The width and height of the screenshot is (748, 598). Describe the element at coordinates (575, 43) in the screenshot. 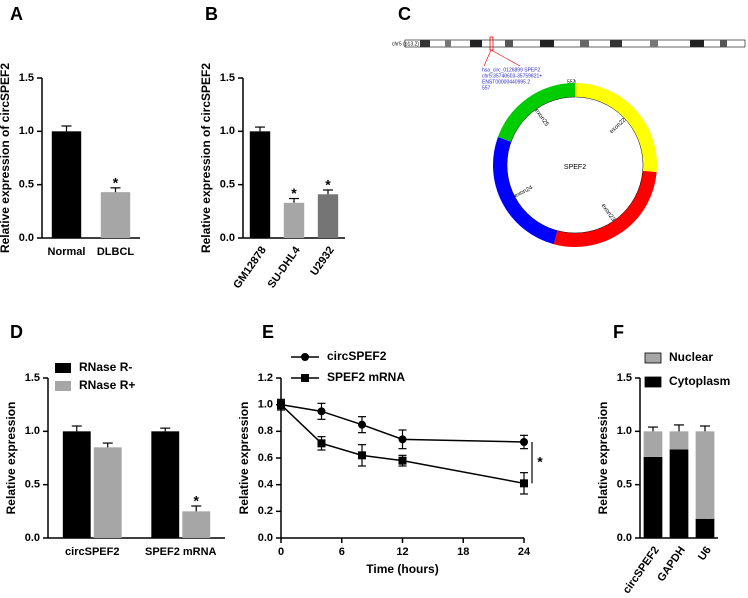

I see `chromosome-bar` at that location.